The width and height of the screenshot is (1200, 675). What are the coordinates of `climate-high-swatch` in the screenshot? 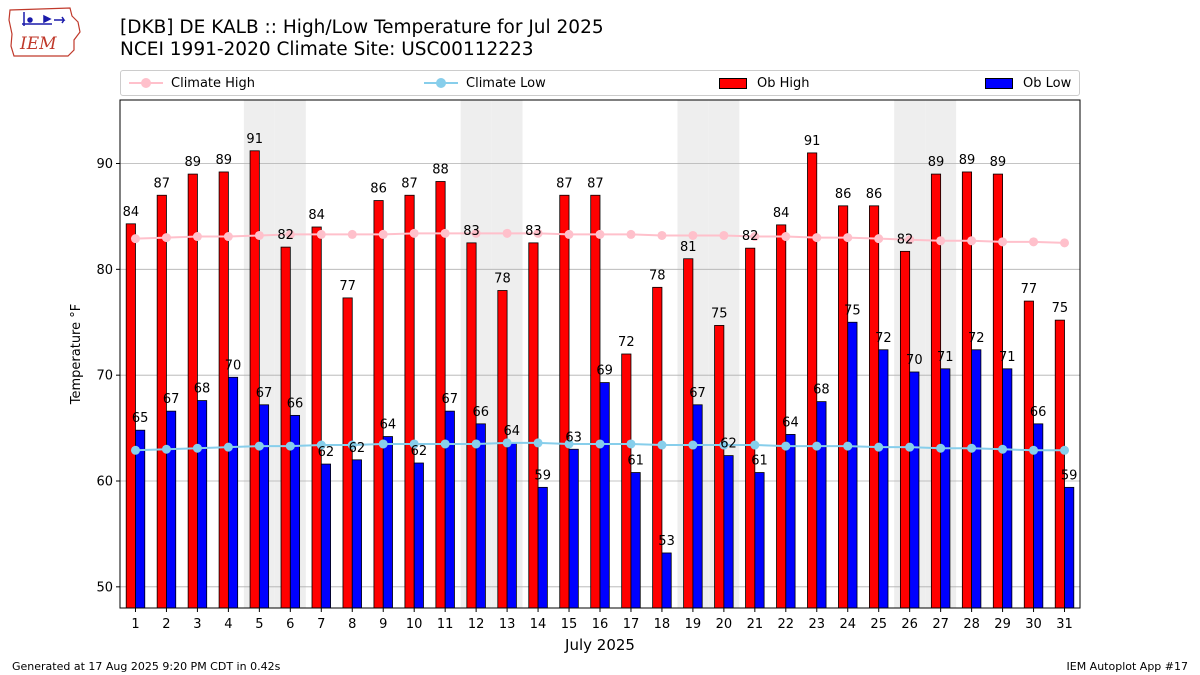 It's located at (146, 83).